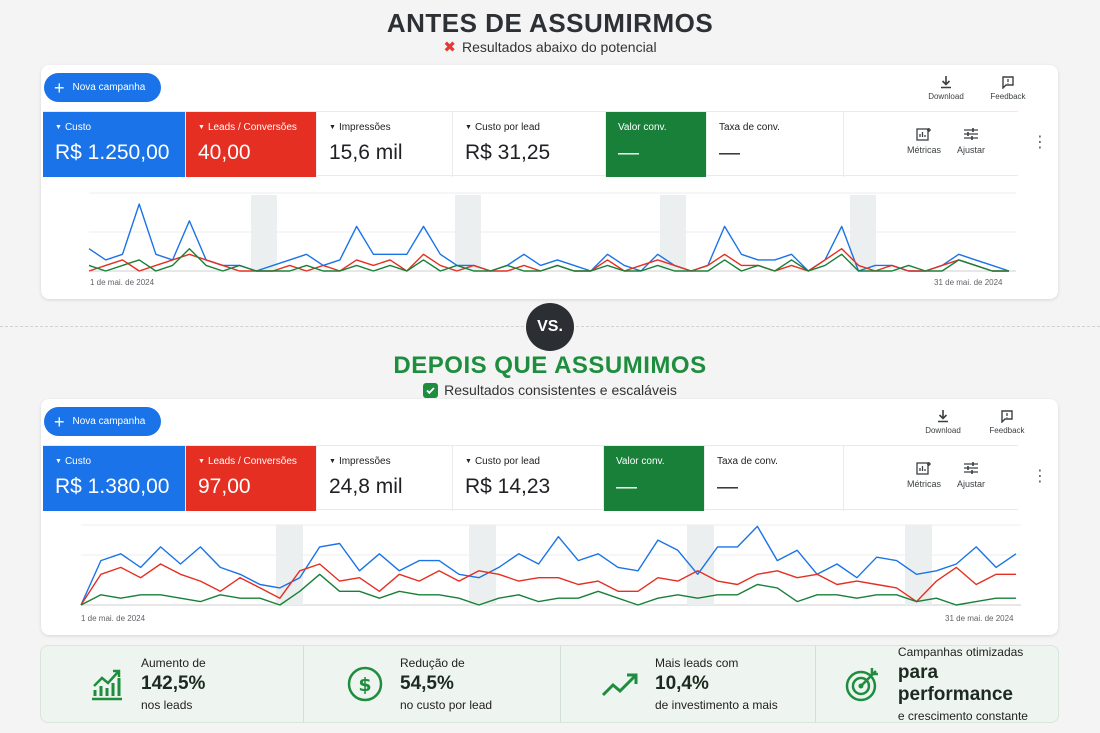 The height and width of the screenshot is (733, 1100). Describe the element at coordinates (716, 705) in the screenshot. I see `stat-bottom: de investimento a mais` at that location.